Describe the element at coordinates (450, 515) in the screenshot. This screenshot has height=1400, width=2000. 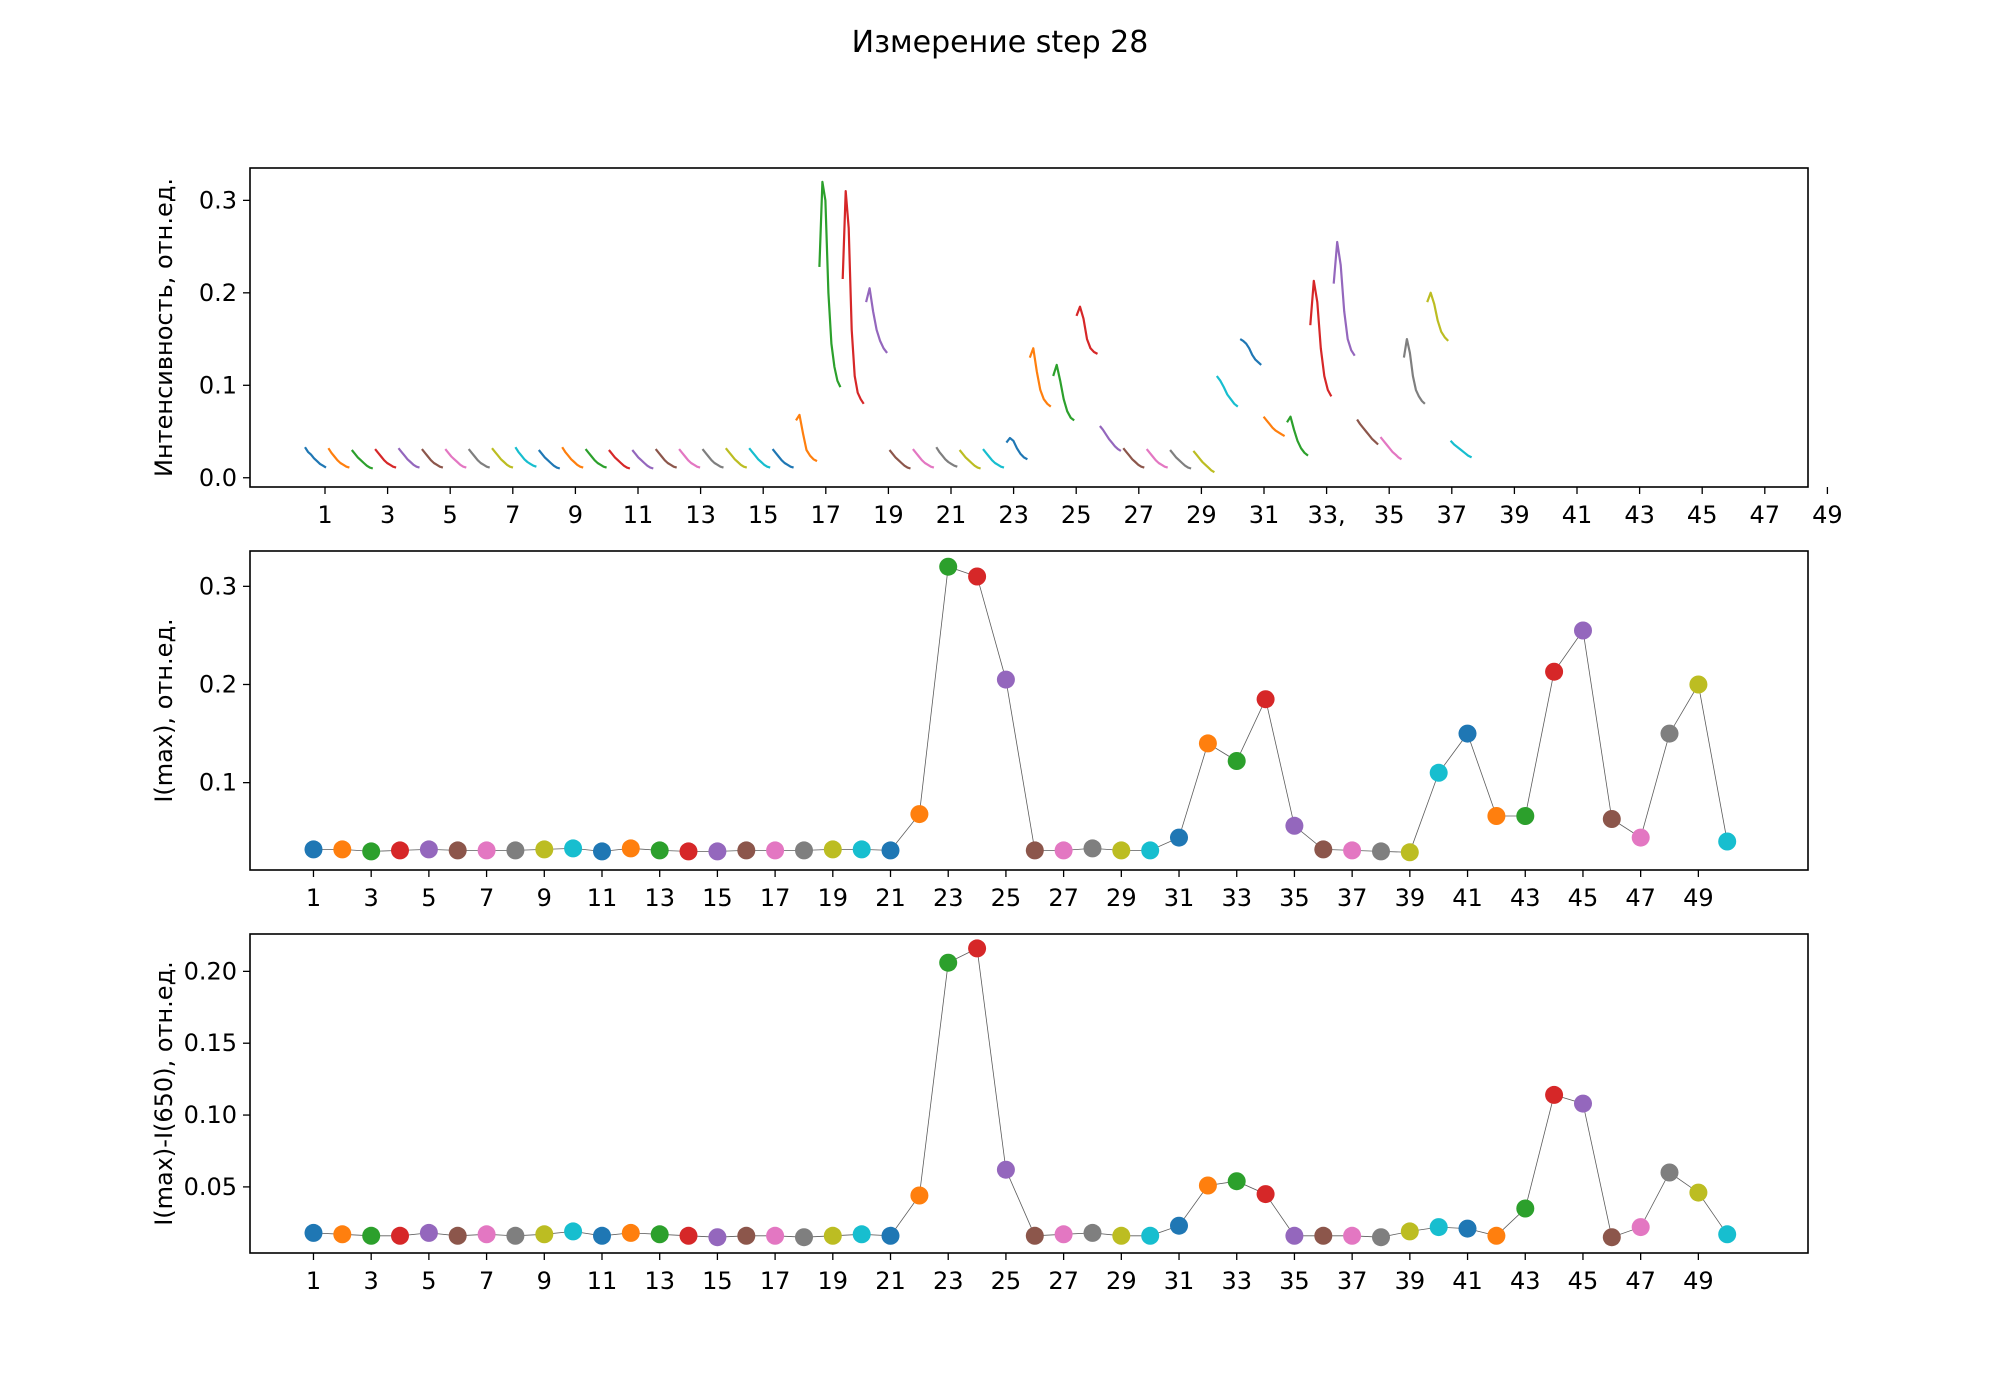
I see `x-tick-label: 5` at that location.